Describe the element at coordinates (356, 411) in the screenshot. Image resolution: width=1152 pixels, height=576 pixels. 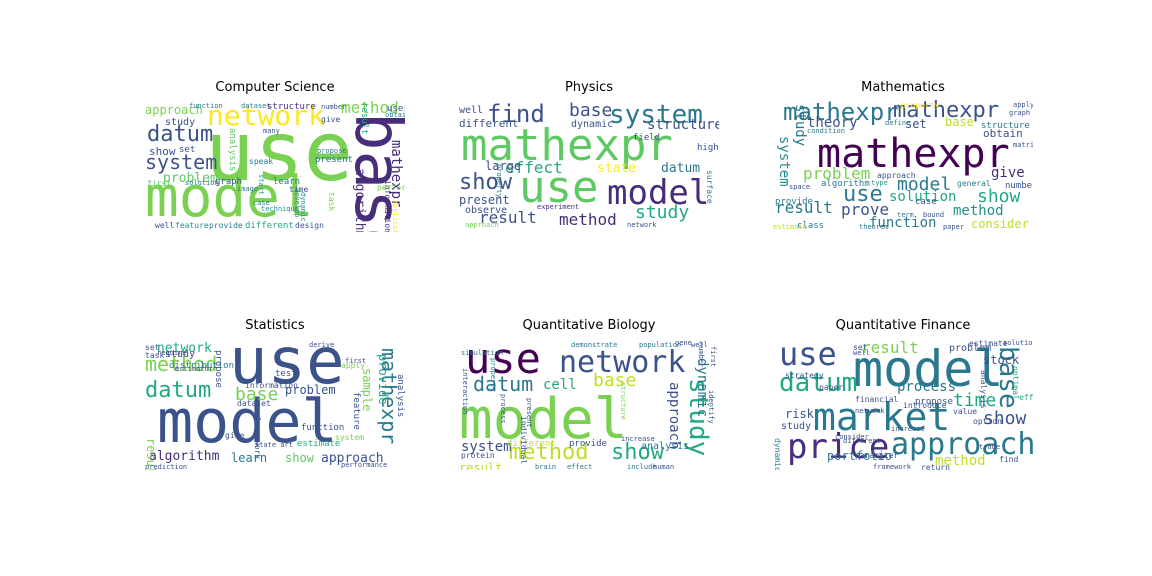
I see `cloud-word: feature` at that location.